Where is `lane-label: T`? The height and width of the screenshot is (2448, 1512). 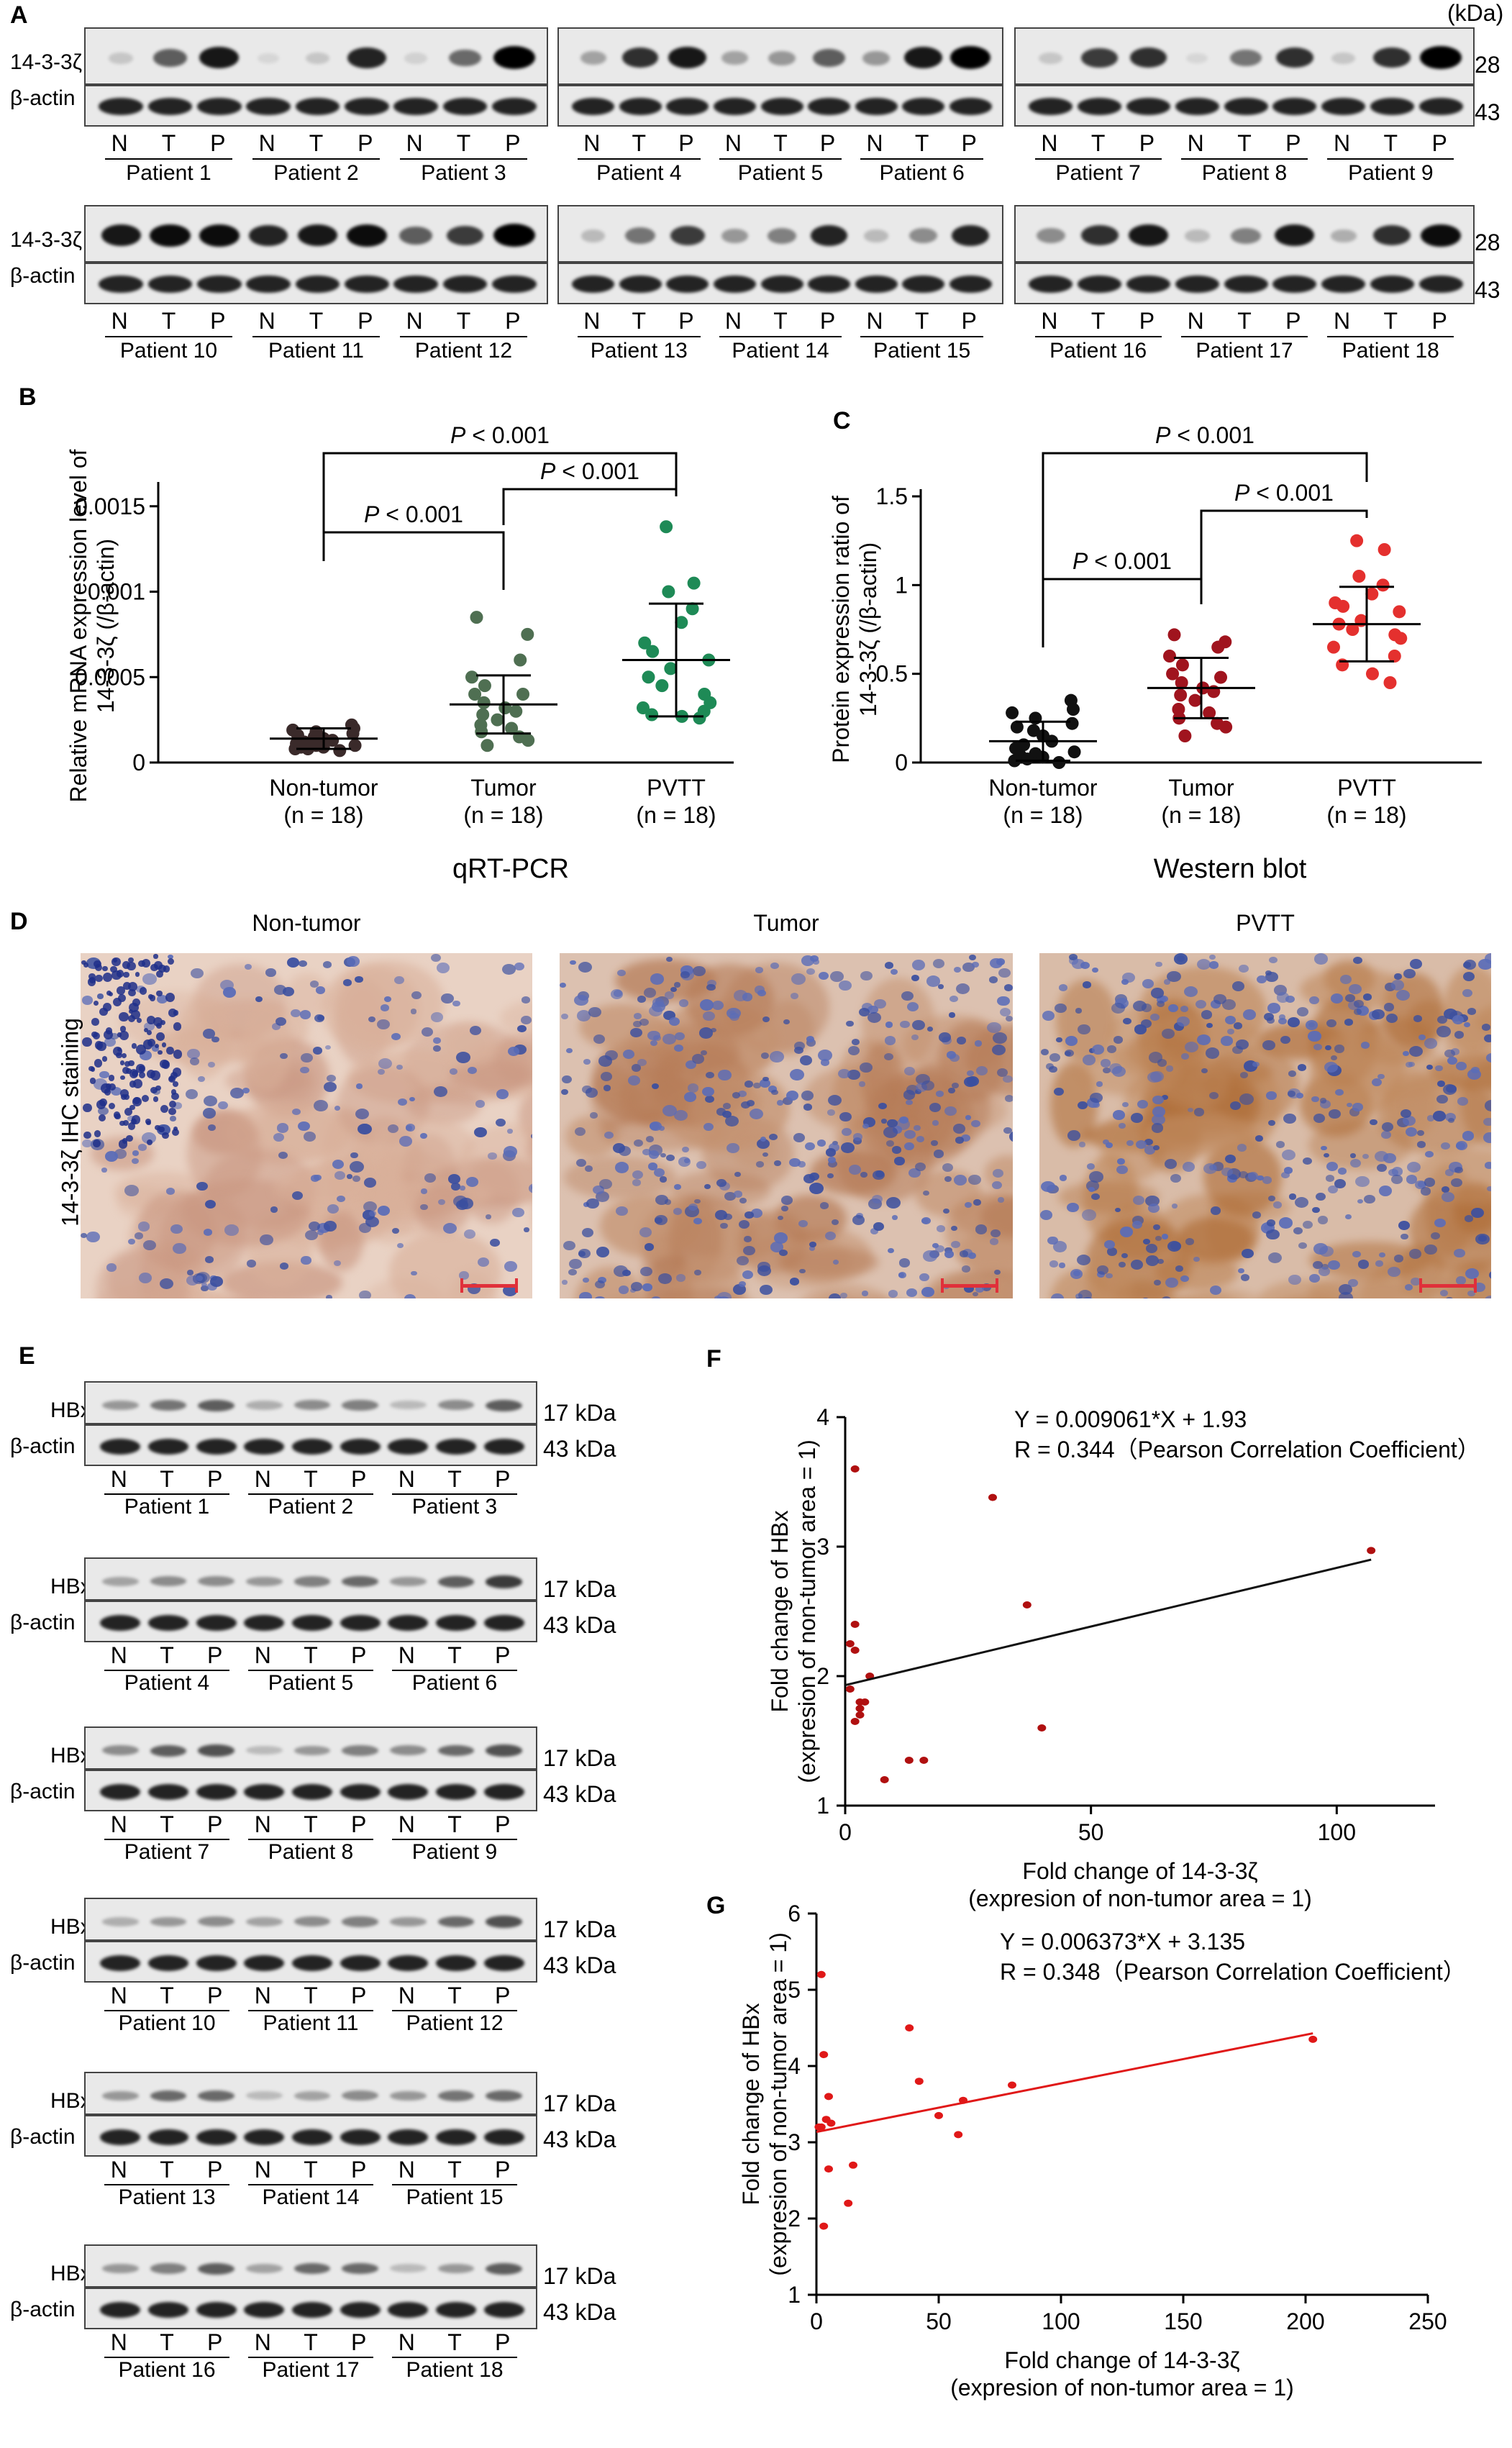
lane-label: T is located at coordinates (311, 1479).